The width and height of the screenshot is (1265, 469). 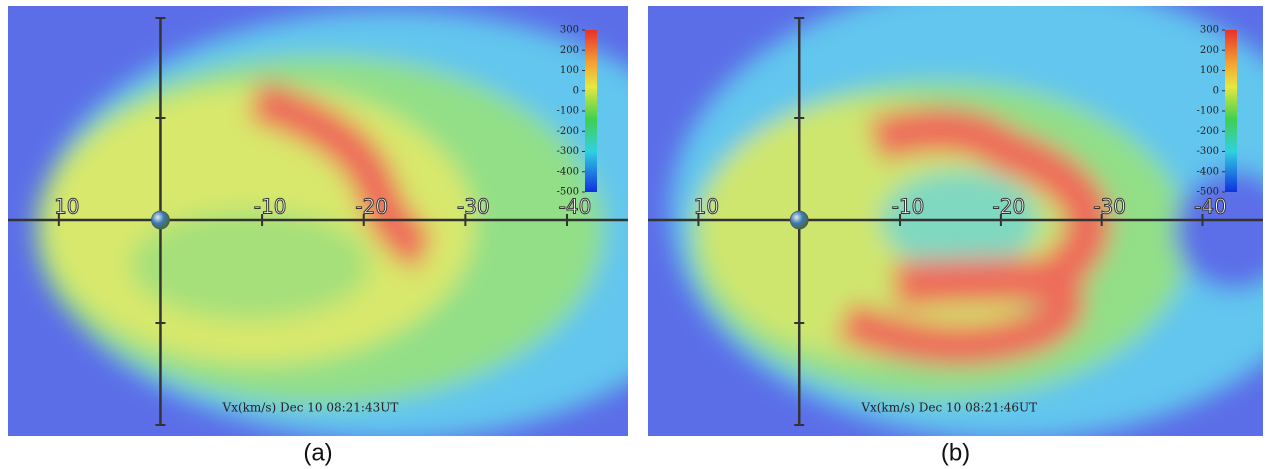 I want to click on annotation: Vx(km/s) Dec 10 08:21:43UT, so click(x=310, y=408).